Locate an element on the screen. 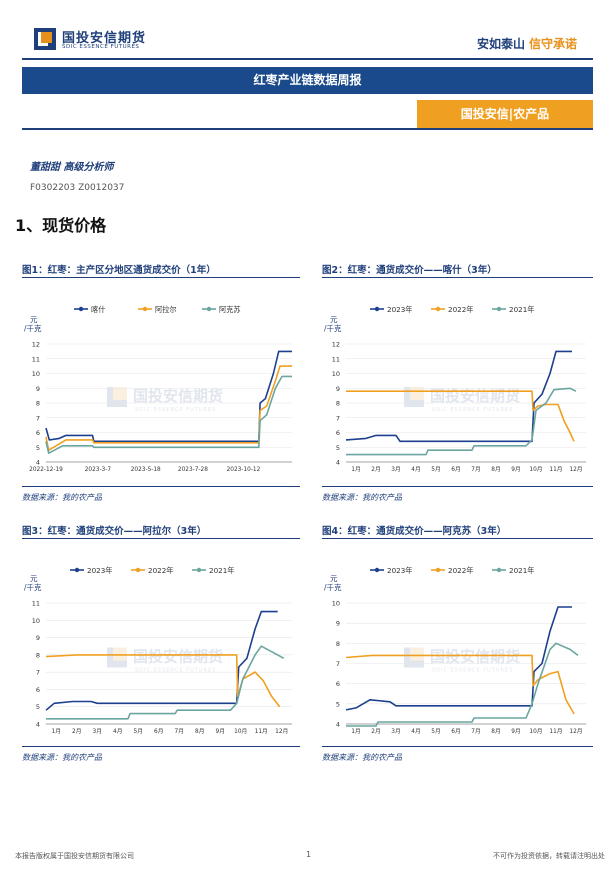  figure-4-title: 图4：红枣：通货成交价——阿克苏（3年） is located at coordinates (414, 531).